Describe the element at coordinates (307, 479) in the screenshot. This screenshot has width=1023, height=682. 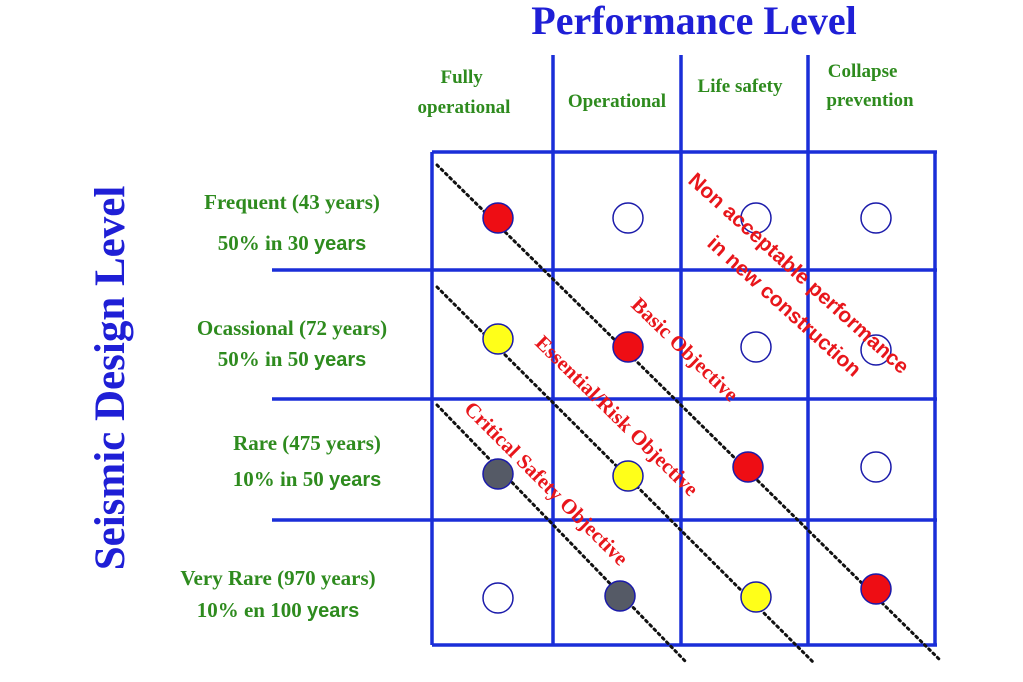
I see `svg-text: 10% in 50 years` at that location.